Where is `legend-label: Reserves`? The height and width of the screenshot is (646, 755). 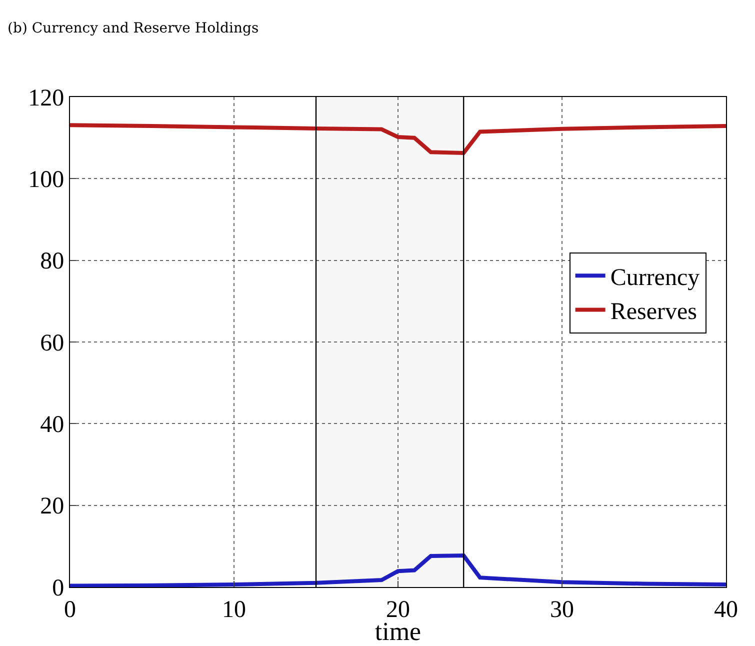 legend-label: Reserves is located at coordinates (653, 312).